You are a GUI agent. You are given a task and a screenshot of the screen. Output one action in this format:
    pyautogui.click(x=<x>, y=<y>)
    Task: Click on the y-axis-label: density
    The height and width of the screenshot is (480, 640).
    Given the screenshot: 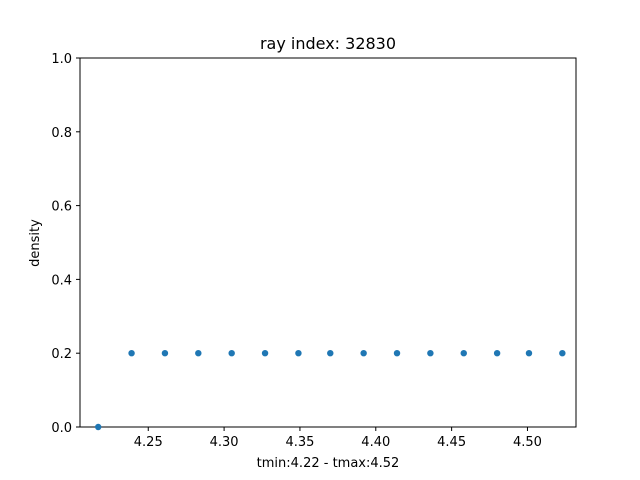 What is the action you would take?
    pyautogui.click(x=35, y=243)
    